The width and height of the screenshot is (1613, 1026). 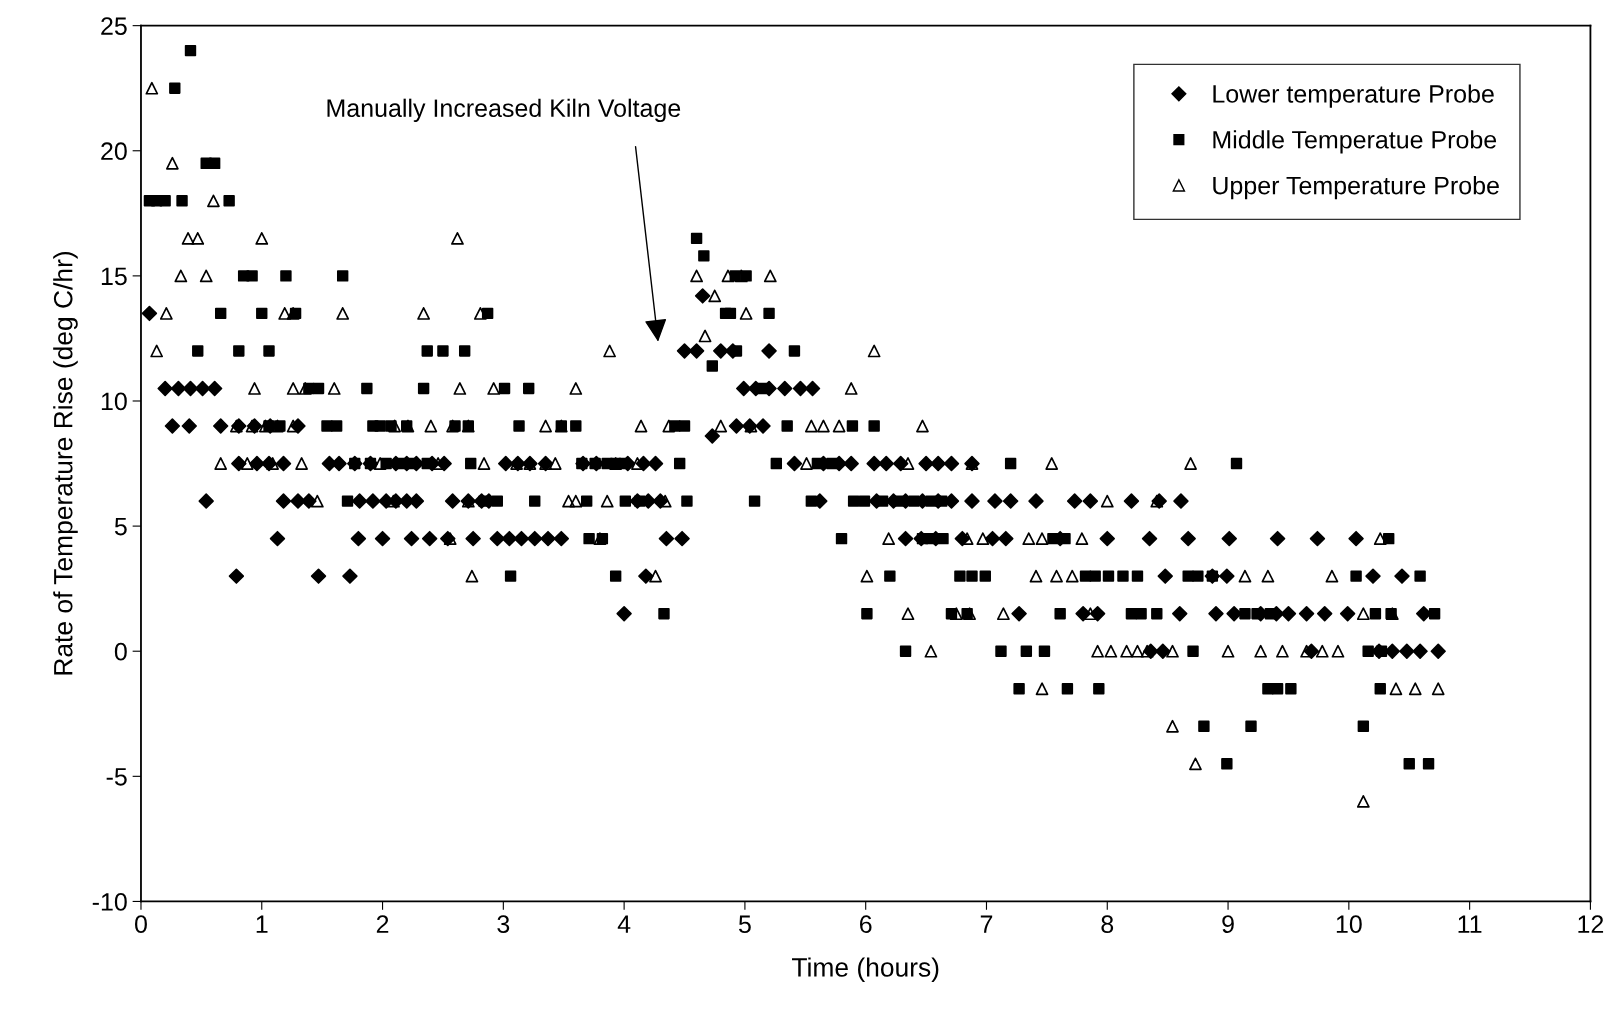 What do you see at coordinates (114, 276) in the screenshot?
I see `y-tick-label: 15` at bounding box center [114, 276].